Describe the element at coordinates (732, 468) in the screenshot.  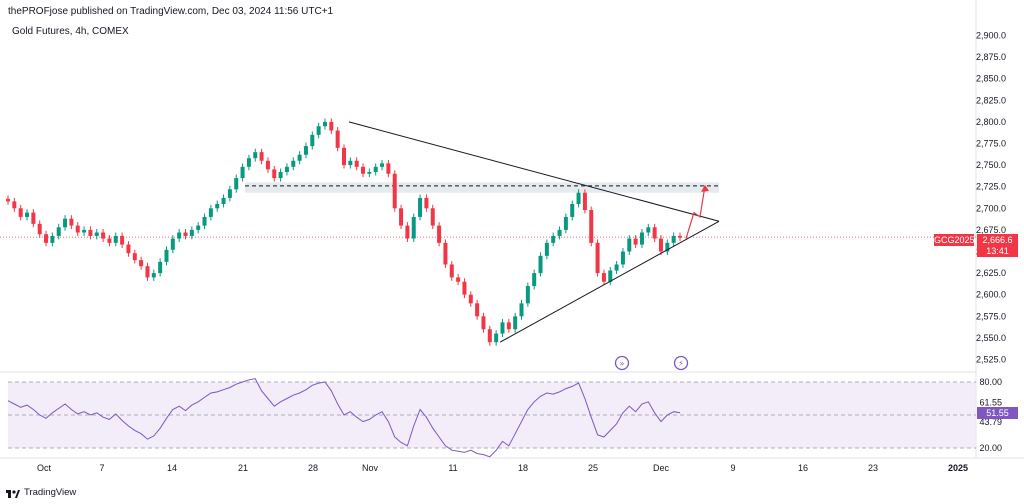
I see `time-tick-label: 9` at that location.